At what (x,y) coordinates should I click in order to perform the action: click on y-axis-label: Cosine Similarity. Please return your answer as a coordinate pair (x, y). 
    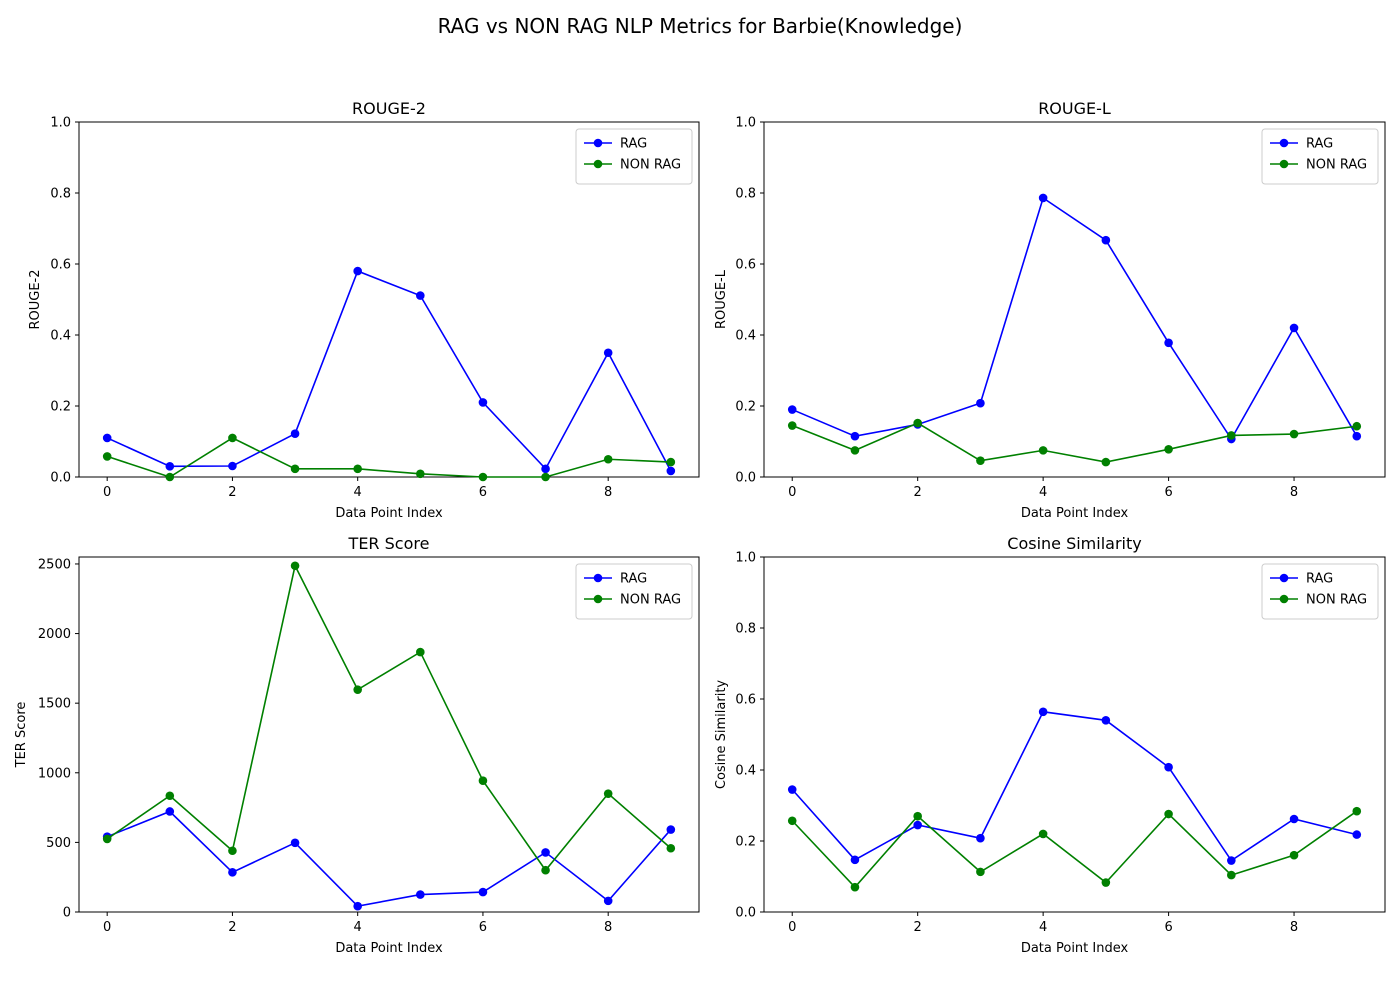
    Looking at the image, I should click on (721, 735).